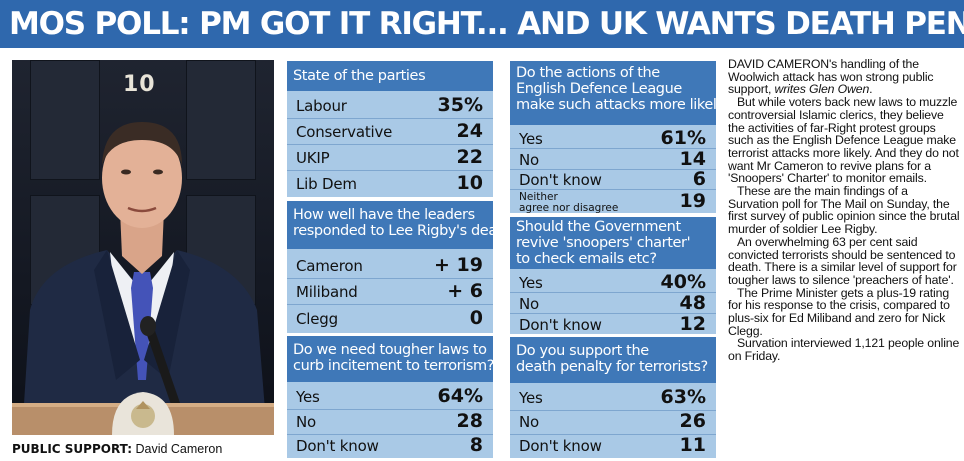  What do you see at coordinates (613, 179) in the screenshot?
I see `poll-row: Don't know 6` at bounding box center [613, 179].